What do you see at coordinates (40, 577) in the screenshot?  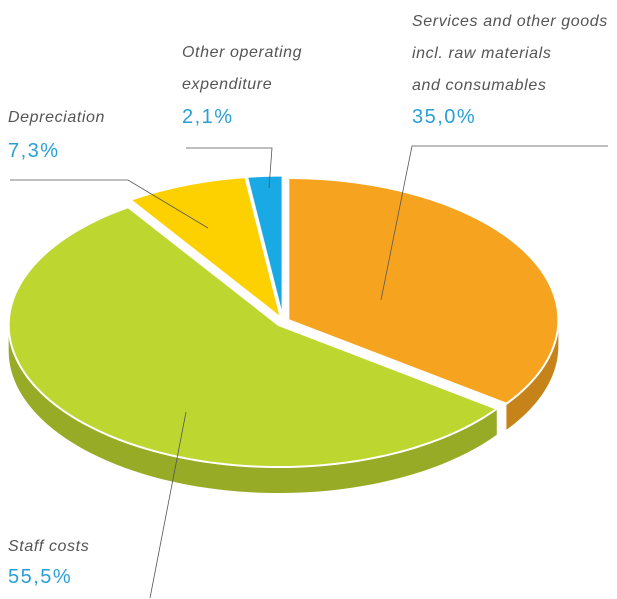 I see `value-label: 55,5%` at bounding box center [40, 577].